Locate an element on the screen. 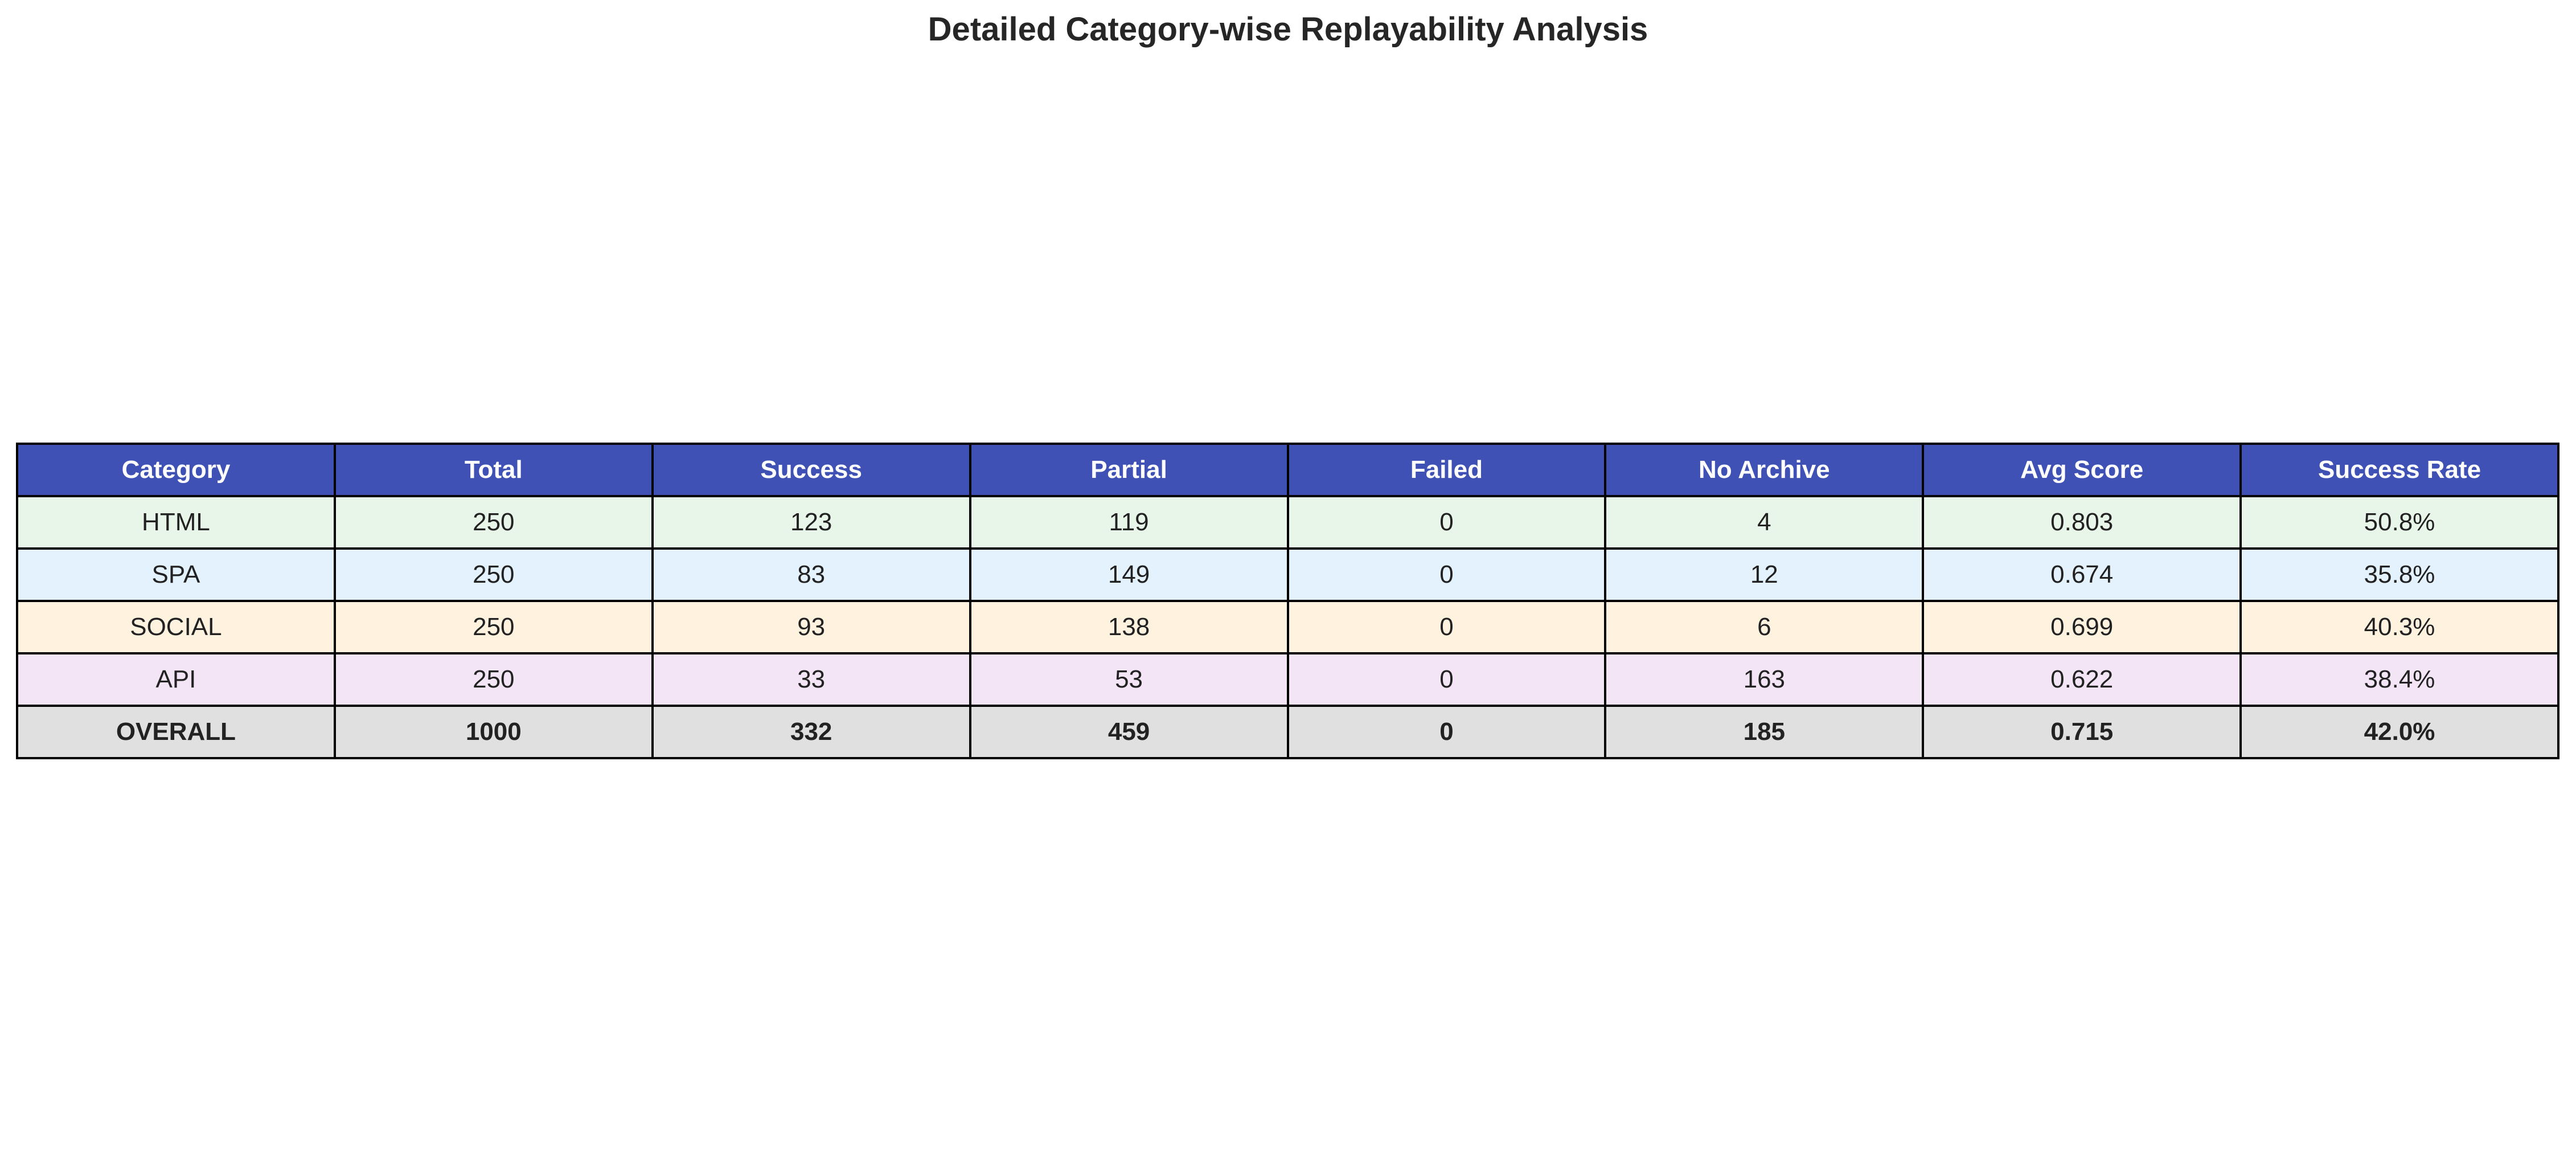 The width and height of the screenshot is (2576, 1158). cell-api-success-rate: 38.4% is located at coordinates (2399, 679).